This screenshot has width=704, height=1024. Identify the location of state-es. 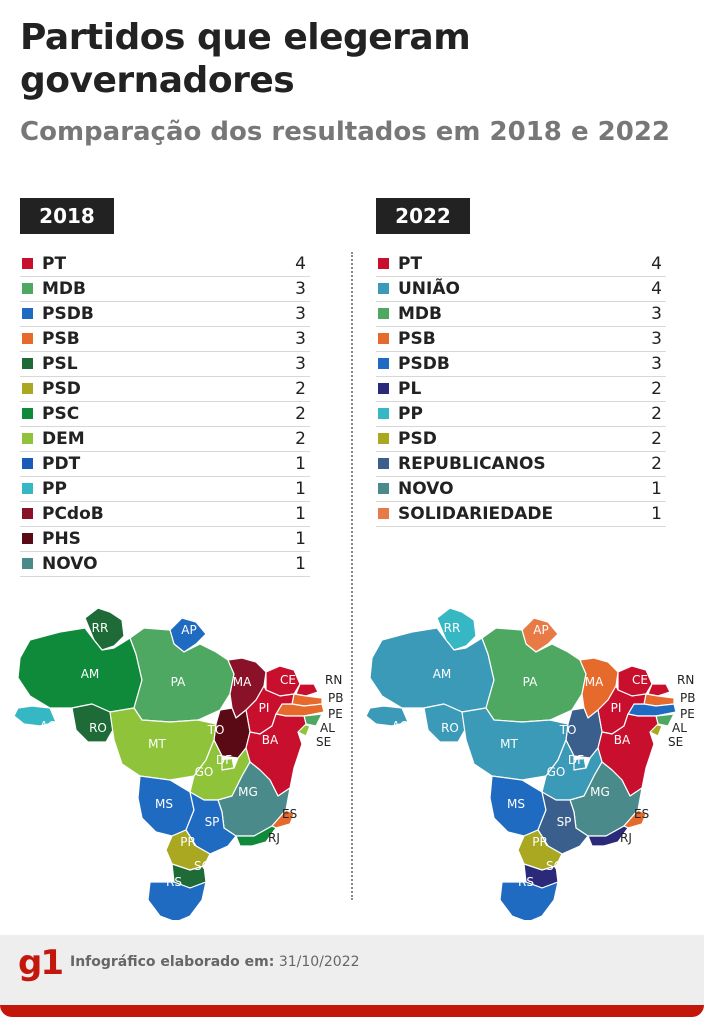
(283, 819).